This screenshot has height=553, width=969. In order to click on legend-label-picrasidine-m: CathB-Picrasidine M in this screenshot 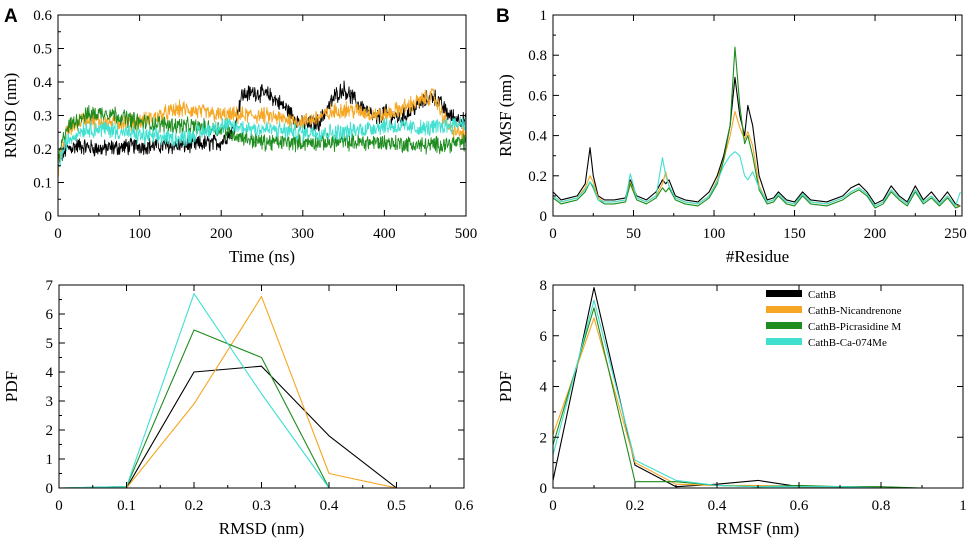, I will do `click(854, 327)`.